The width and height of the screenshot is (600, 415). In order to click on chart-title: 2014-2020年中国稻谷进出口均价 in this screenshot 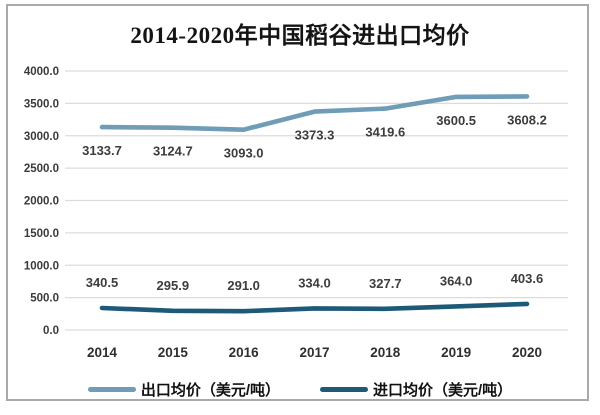, I will do `click(300, 35)`.